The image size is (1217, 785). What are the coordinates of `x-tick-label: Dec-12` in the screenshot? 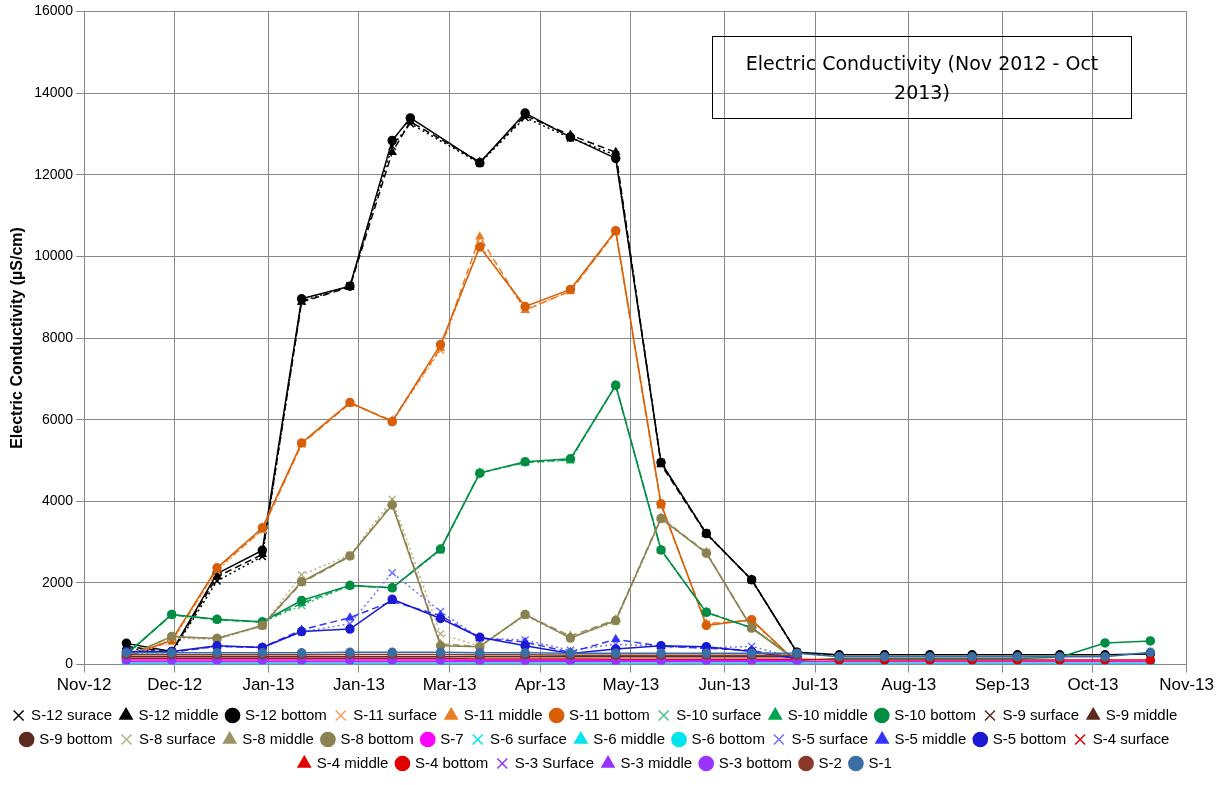 It's located at (175, 685).